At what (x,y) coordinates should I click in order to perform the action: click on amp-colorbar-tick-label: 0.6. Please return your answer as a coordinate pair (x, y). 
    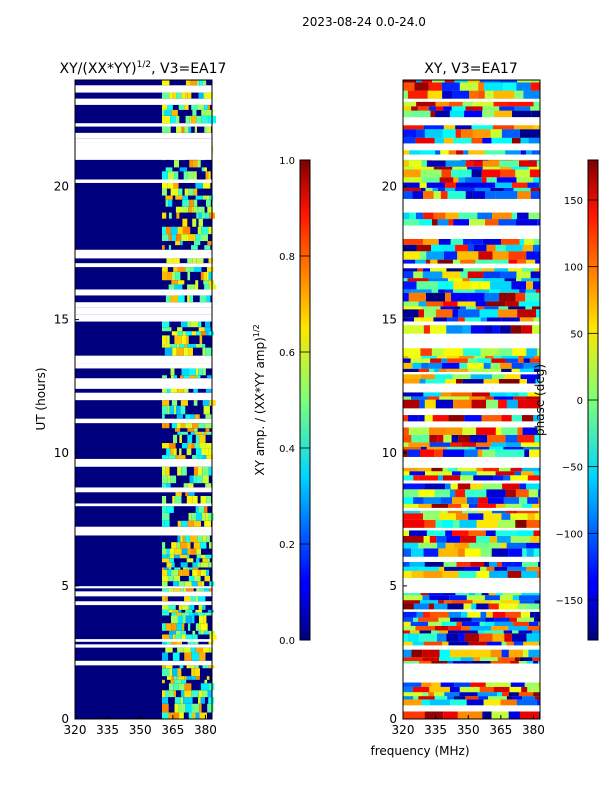
    Looking at the image, I should click on (287, 353).